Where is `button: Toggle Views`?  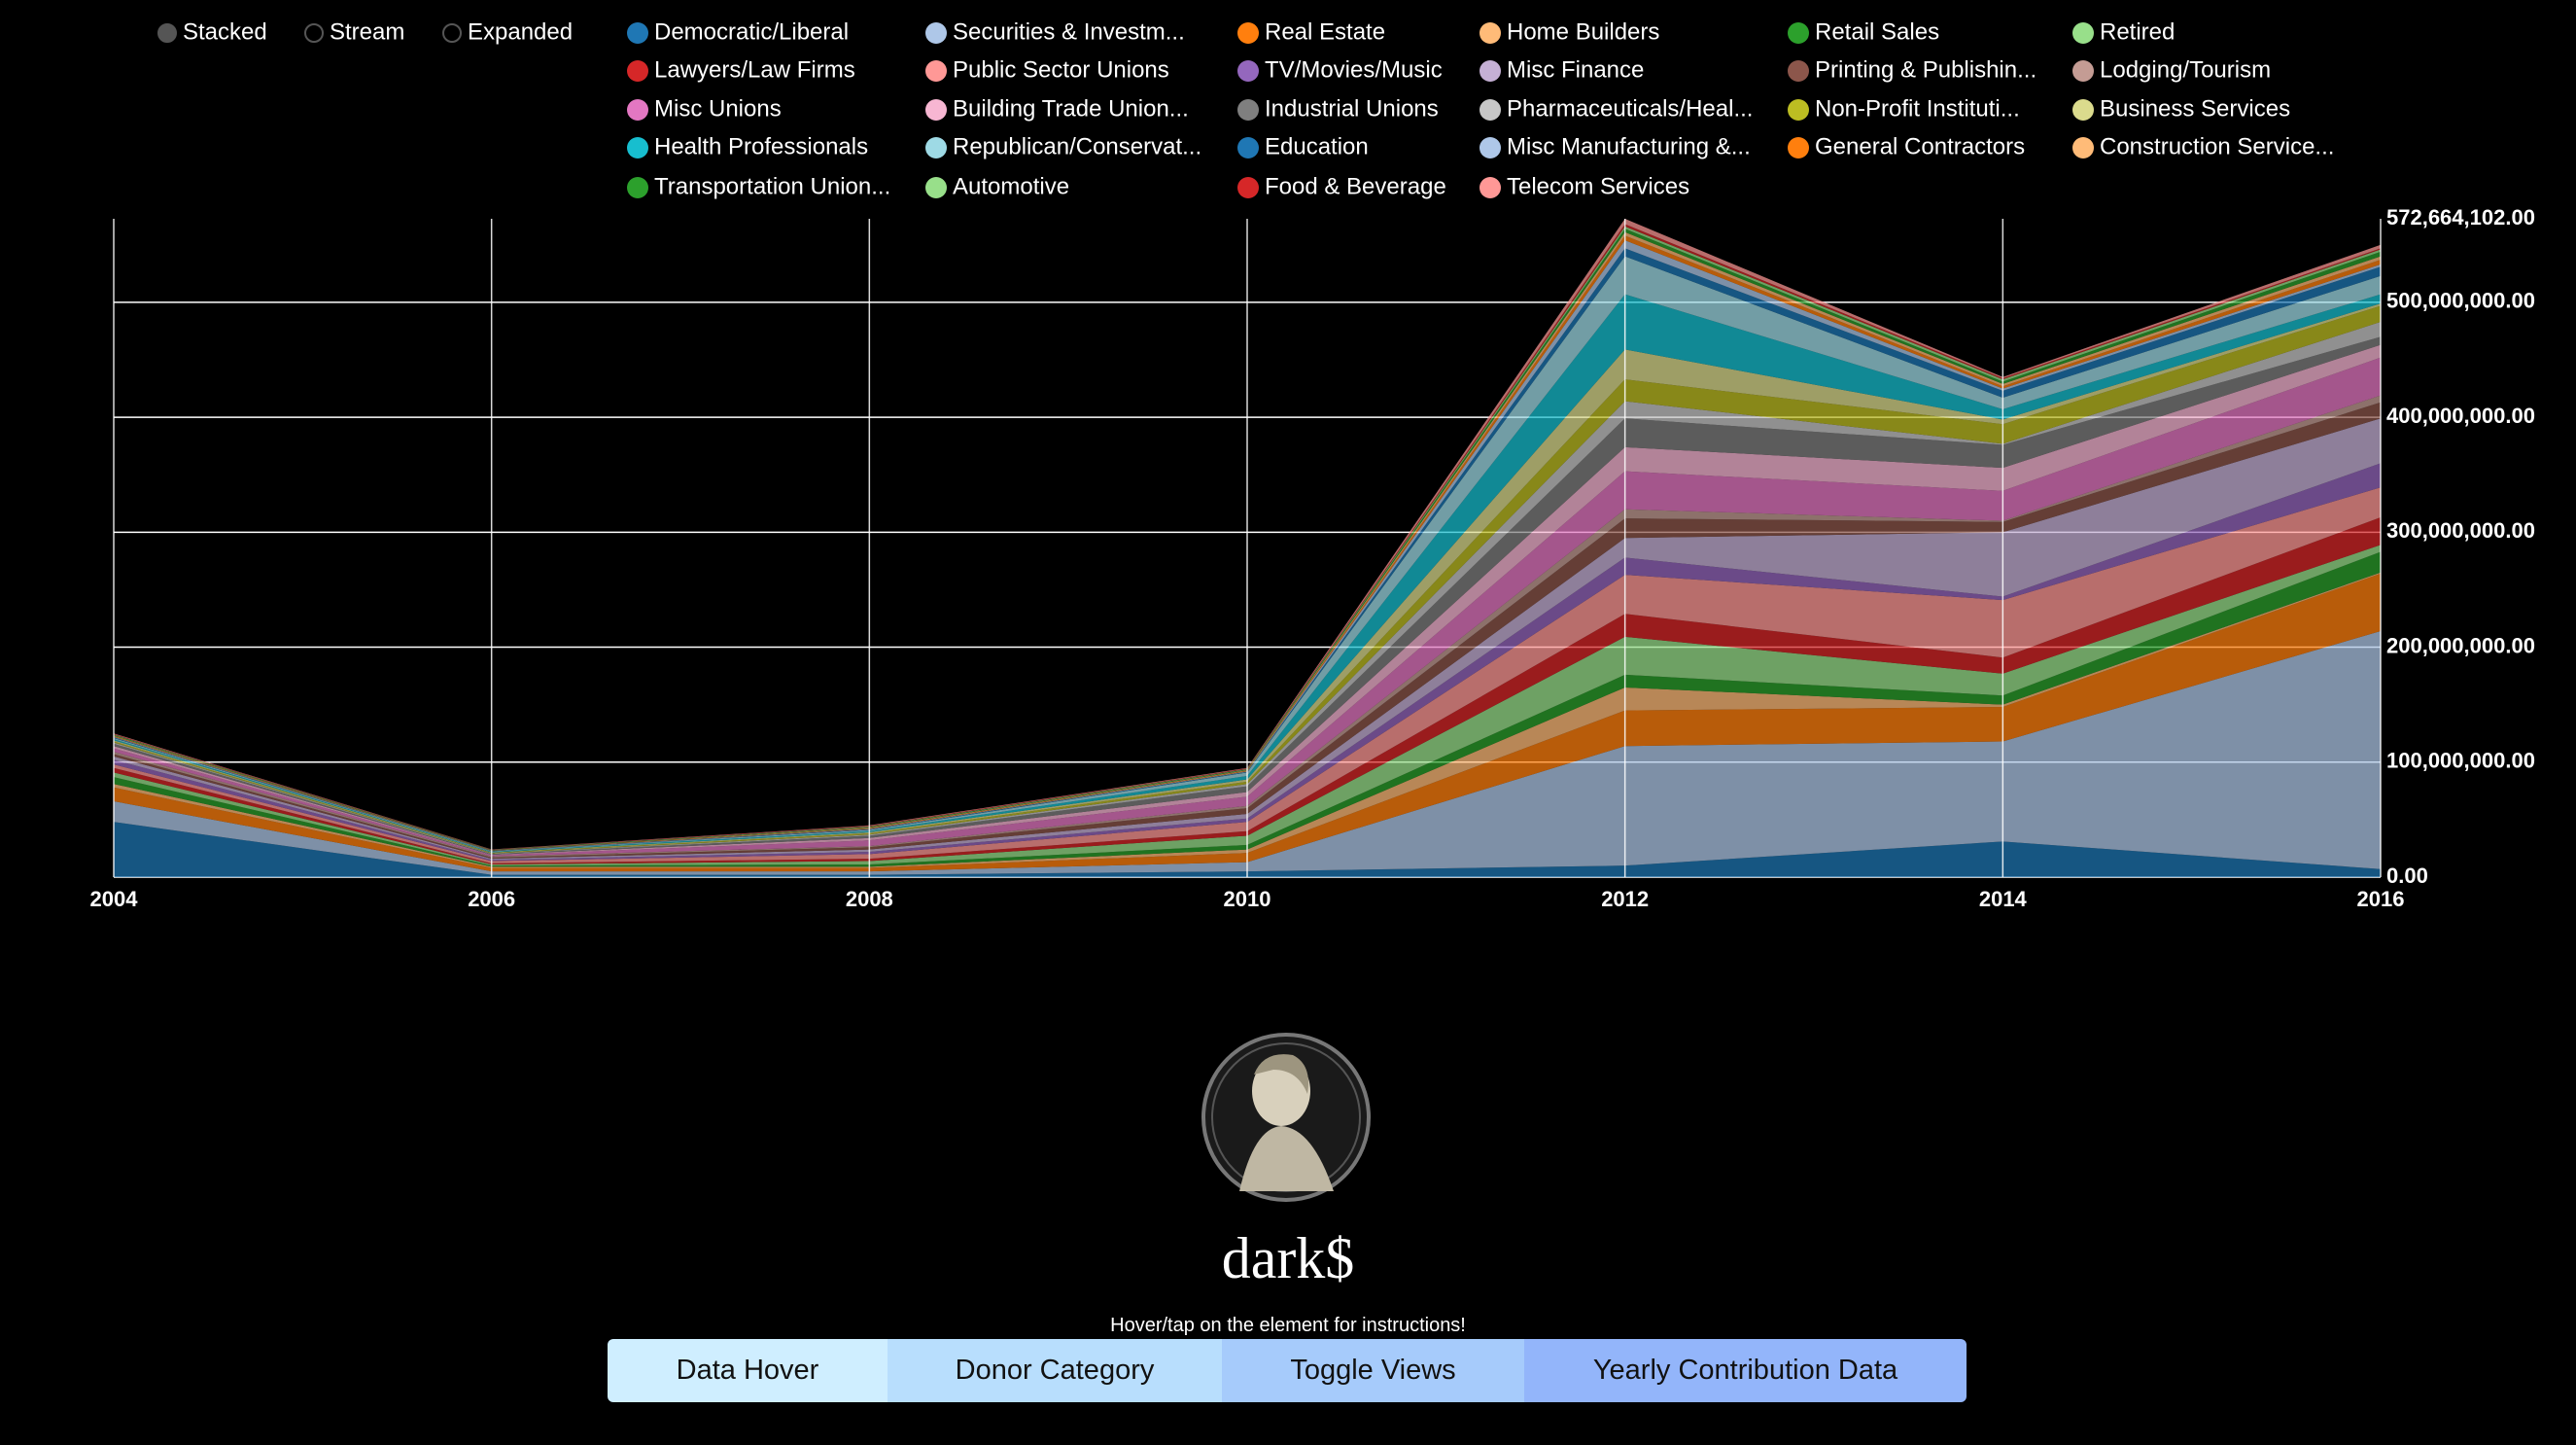
button: Toggle Views is located at coordinates (1373, 1370).